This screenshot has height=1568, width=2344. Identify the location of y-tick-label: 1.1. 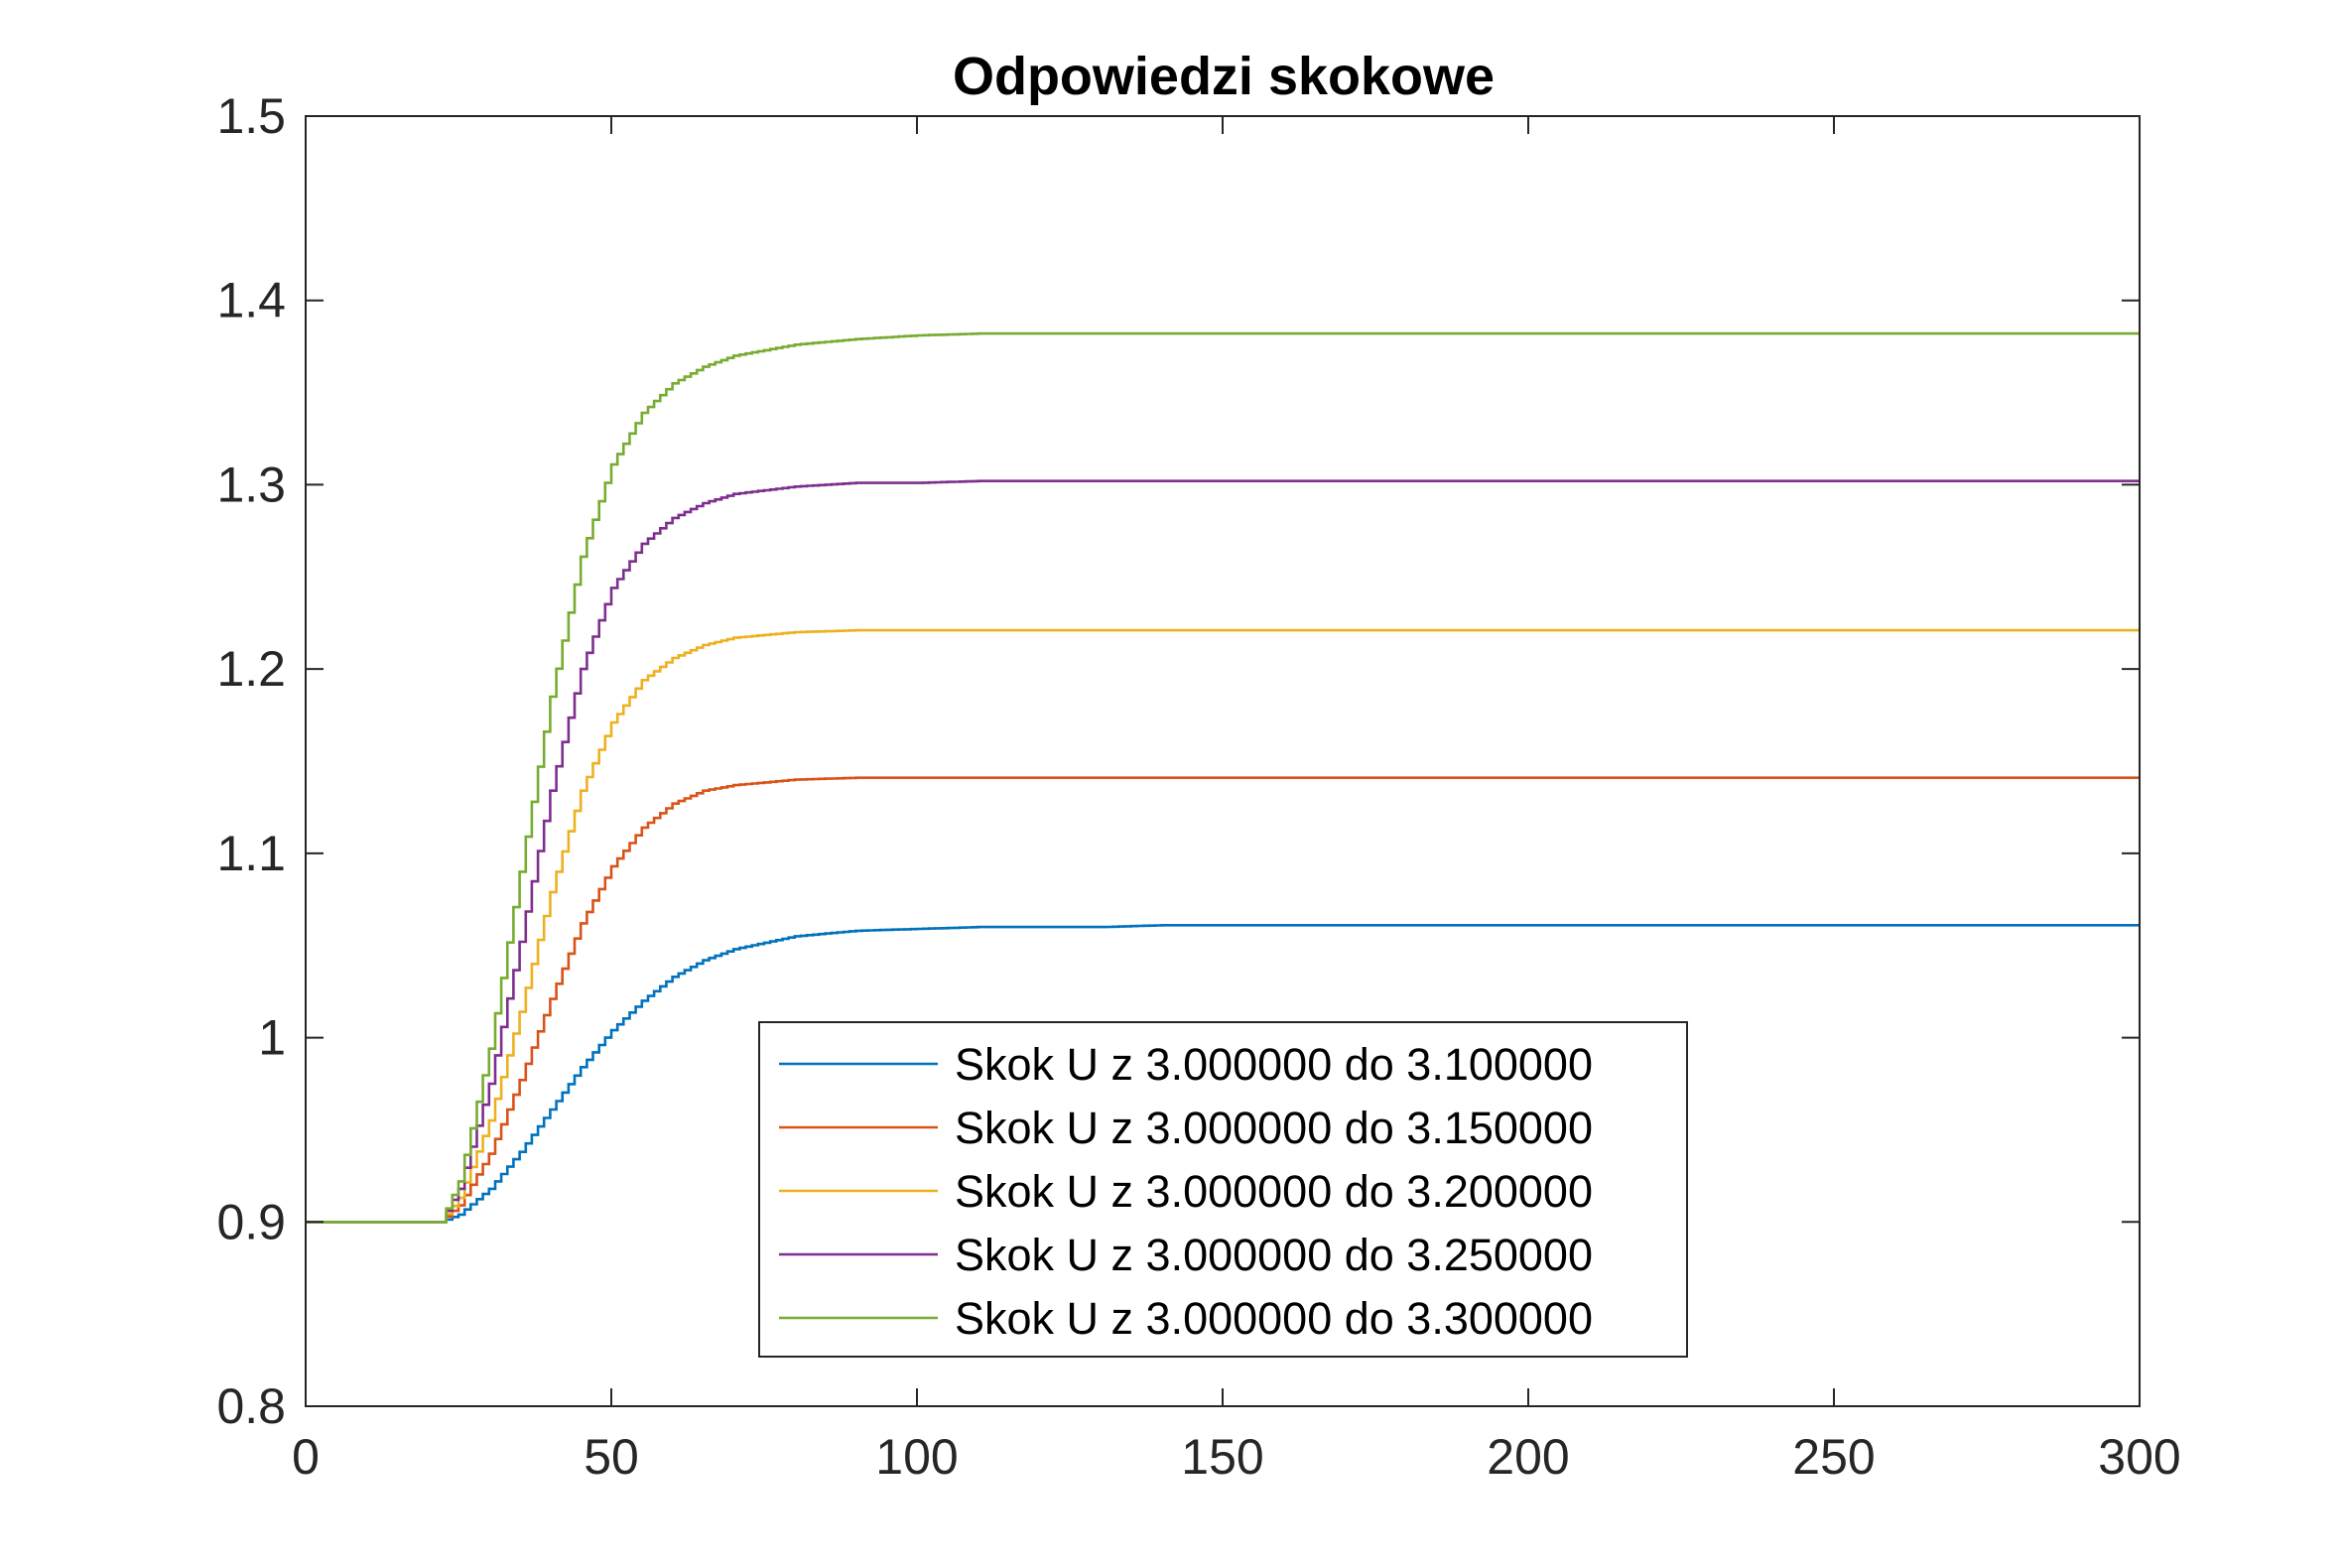
(251, 853).